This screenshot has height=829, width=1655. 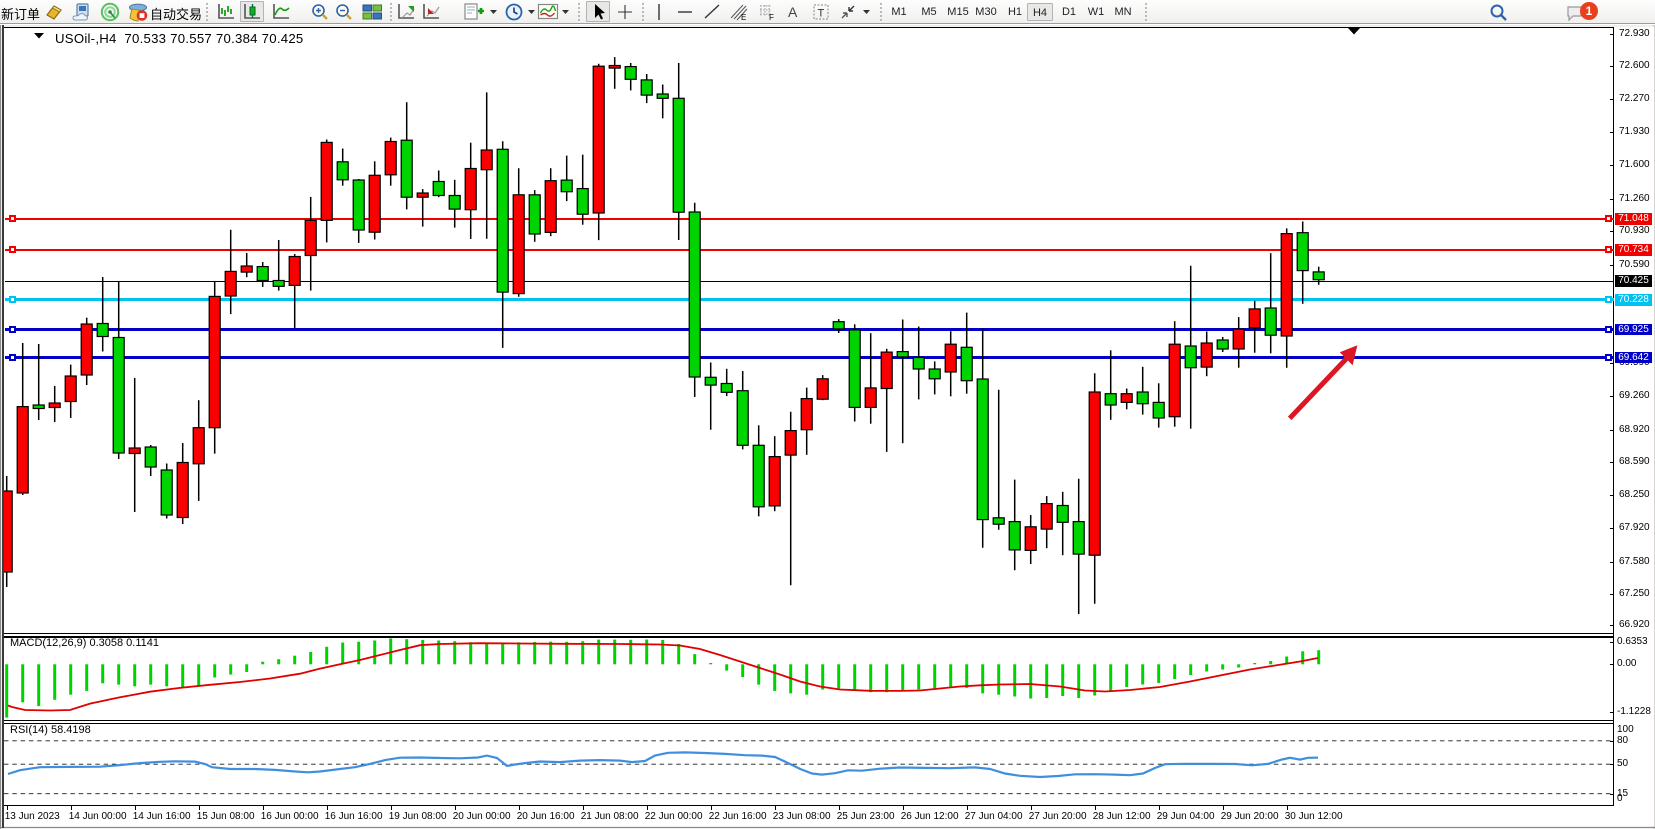 What do you see at coordinates (793, 12) in the screenshot?
I see `svg-text: A` at bounding box center [793, 12].